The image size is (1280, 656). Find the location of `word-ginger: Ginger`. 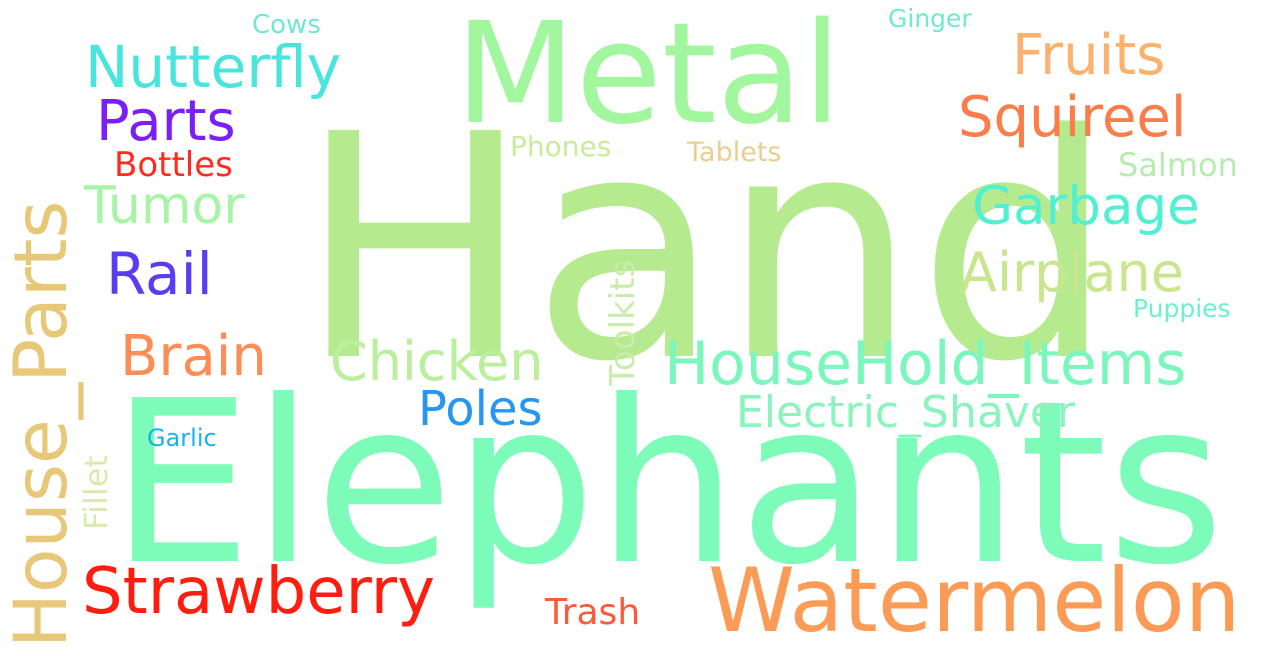

word-ginger: Ginger is located at coordinates (930, 18).